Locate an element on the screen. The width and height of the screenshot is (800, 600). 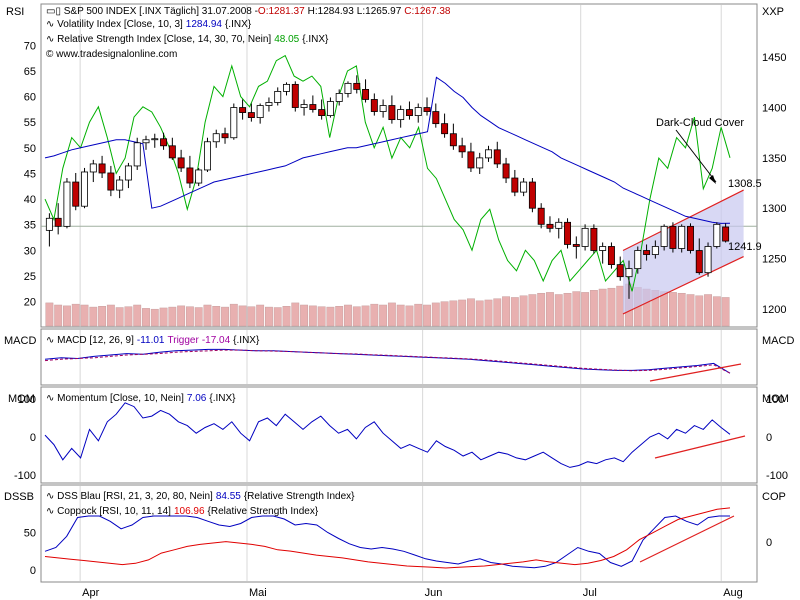
price-high: H:1284.93 is located at coordinates (331, 11).